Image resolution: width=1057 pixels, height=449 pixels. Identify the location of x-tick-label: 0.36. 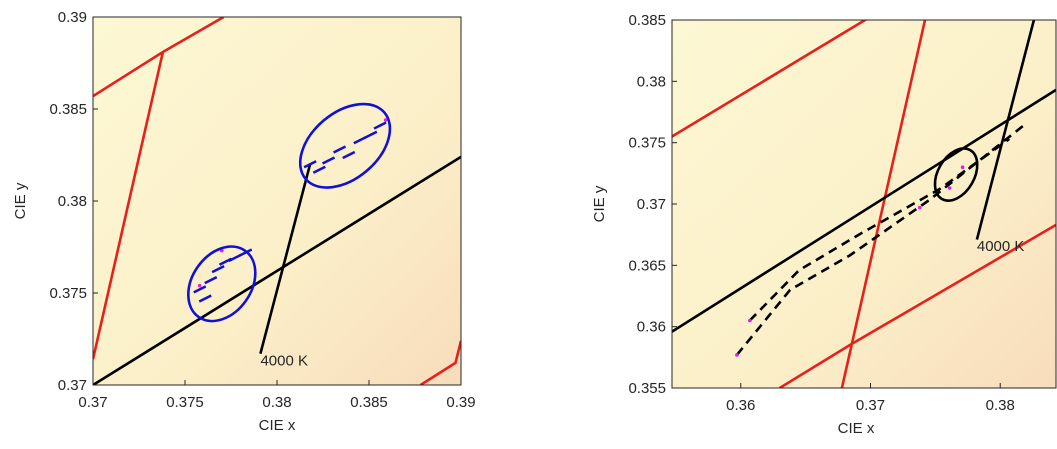
(740, 405).